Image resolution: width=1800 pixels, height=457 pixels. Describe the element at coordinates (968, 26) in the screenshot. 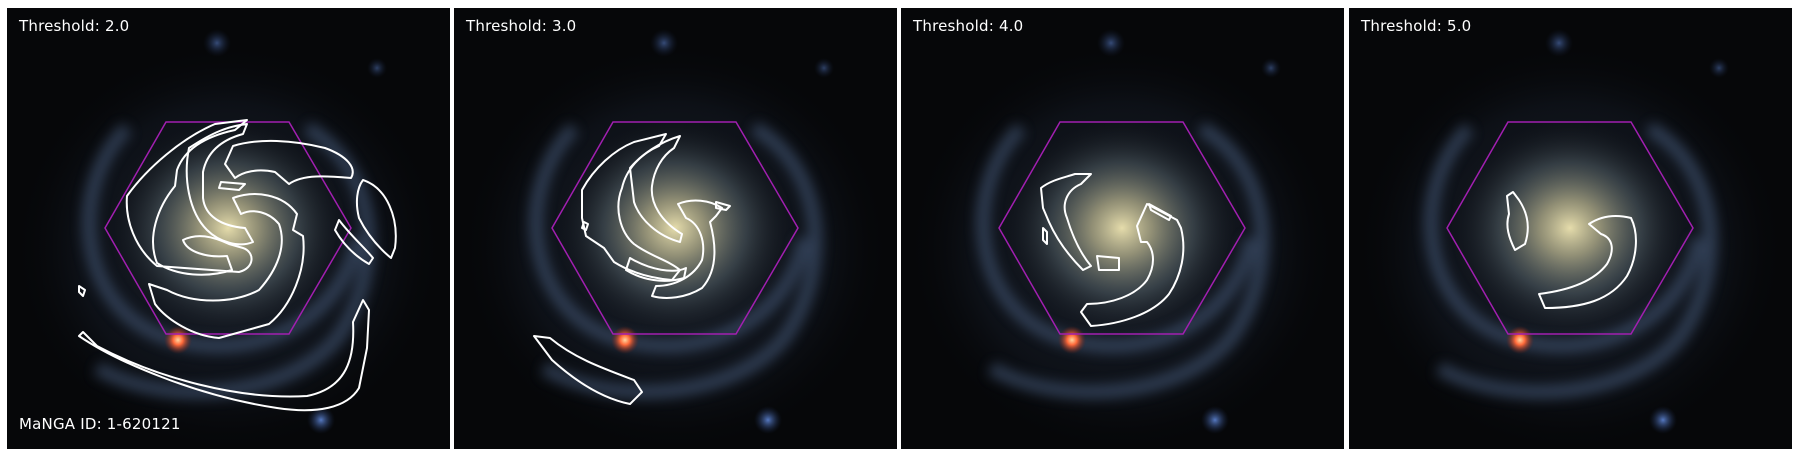

I see `threshold-label: Threshold: 4.0` at that location.